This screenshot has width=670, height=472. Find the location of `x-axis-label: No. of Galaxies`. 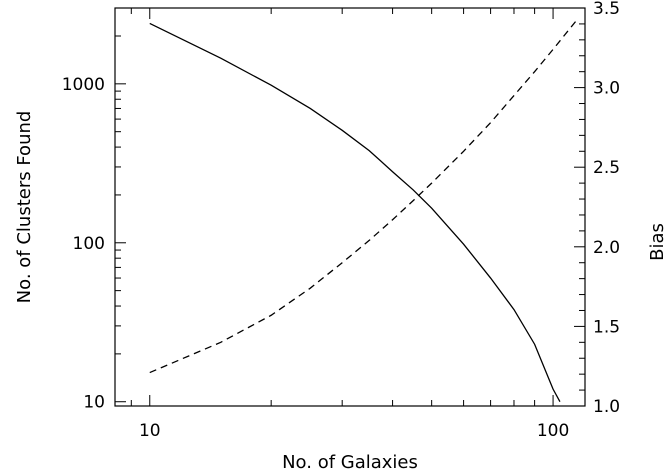

x-axis-label: No. of Galaxies is located at coordinates (350, 462).